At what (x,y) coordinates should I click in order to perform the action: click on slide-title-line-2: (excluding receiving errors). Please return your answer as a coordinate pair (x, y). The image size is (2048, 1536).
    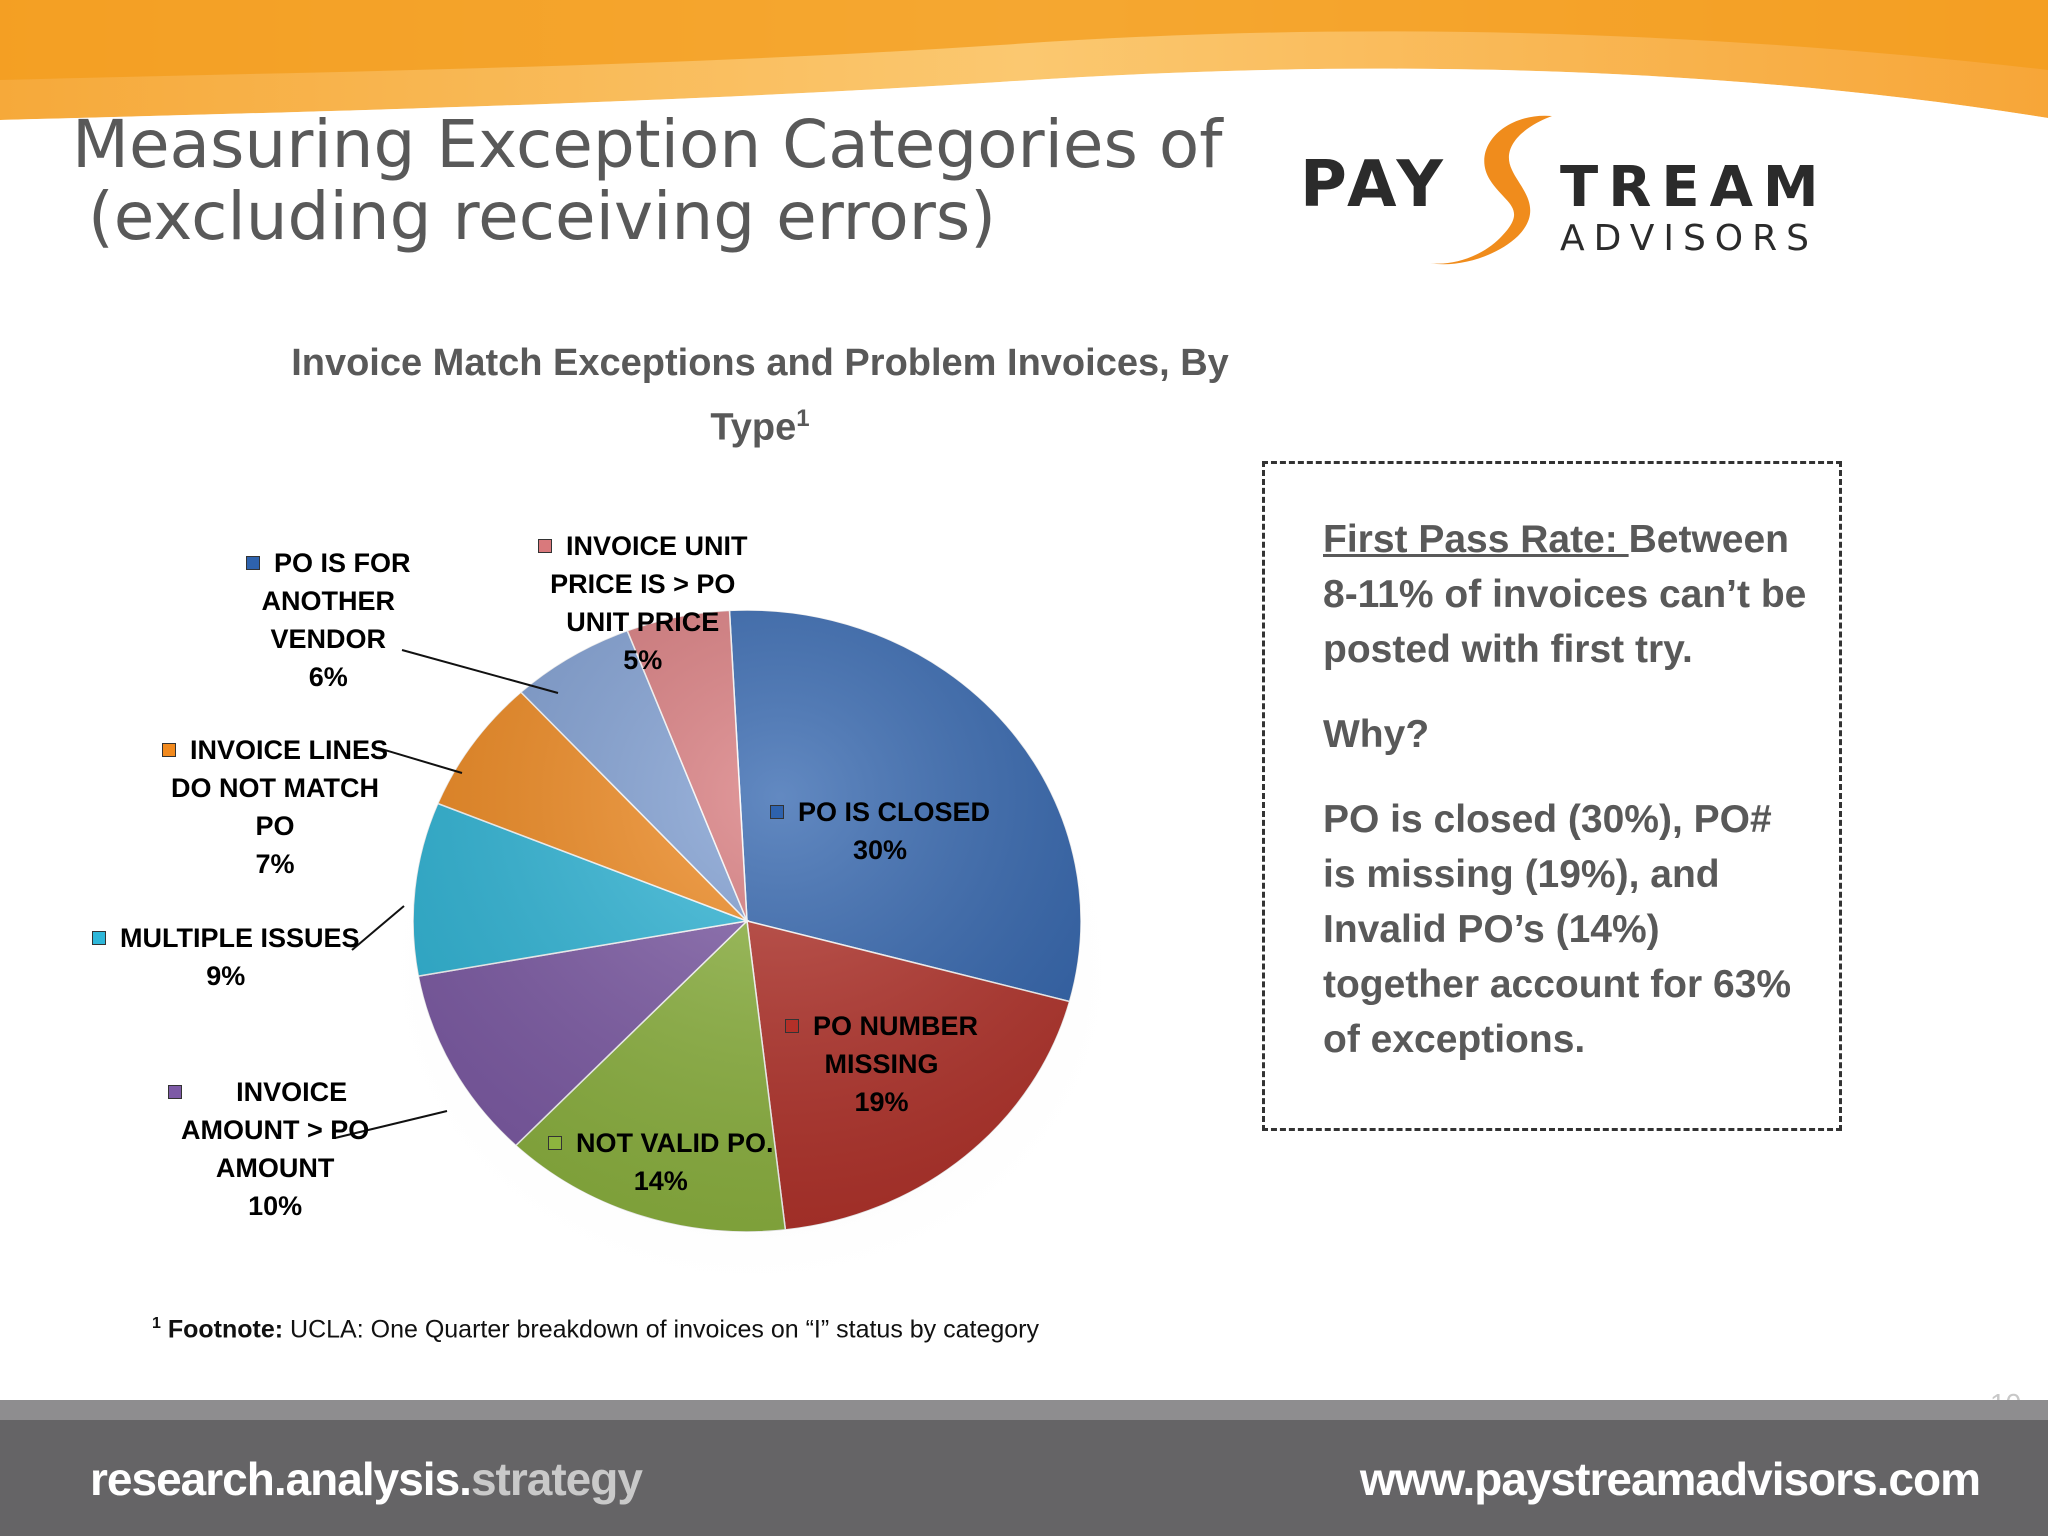
    Looking at the image, I should click on (542, 216).